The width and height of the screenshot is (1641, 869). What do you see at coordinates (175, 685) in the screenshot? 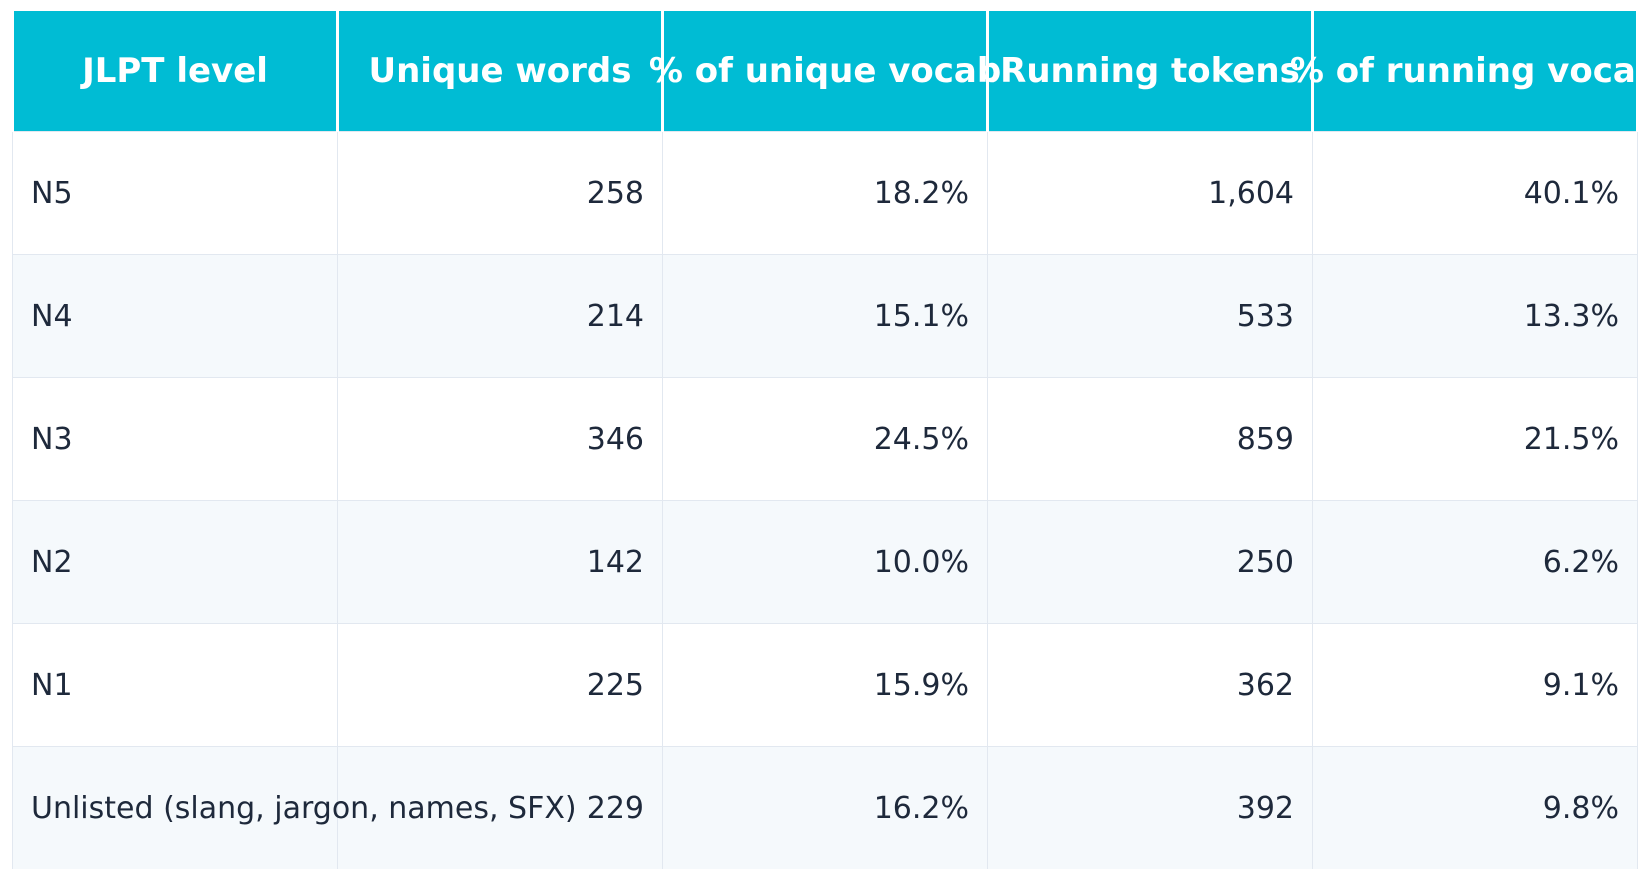
I see `level-cell: N1` at bounding box center [175, 685].